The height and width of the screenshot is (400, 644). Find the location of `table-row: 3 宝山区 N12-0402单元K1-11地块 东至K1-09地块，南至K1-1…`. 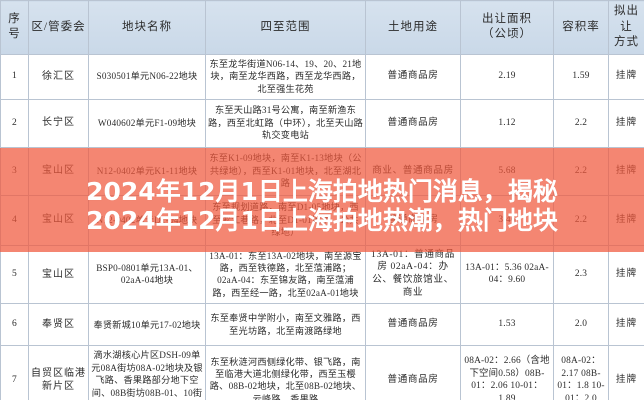

table-row: 3 宝山区 N12-0402单元K1-11地块 东至K1-09地块，南至K1-1… is located at coordinates (322, 171).